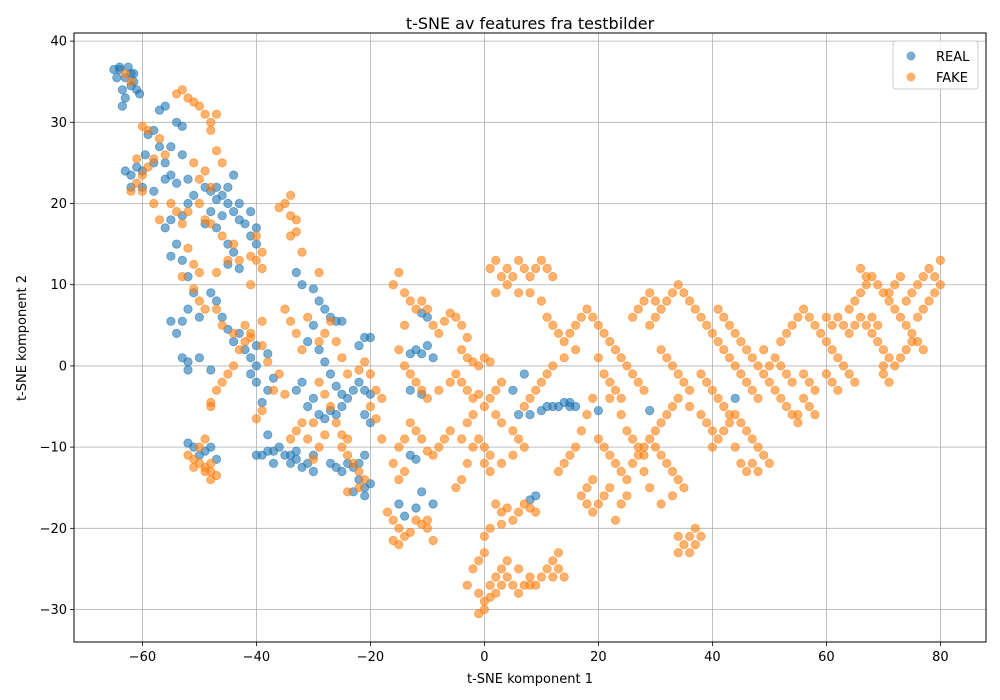 This screenshot has height=700, width=1000. What do you see at coordinates (911, 56) in the screenshot?
I see `legend-swatch-real` at bounding box center [911, 56].